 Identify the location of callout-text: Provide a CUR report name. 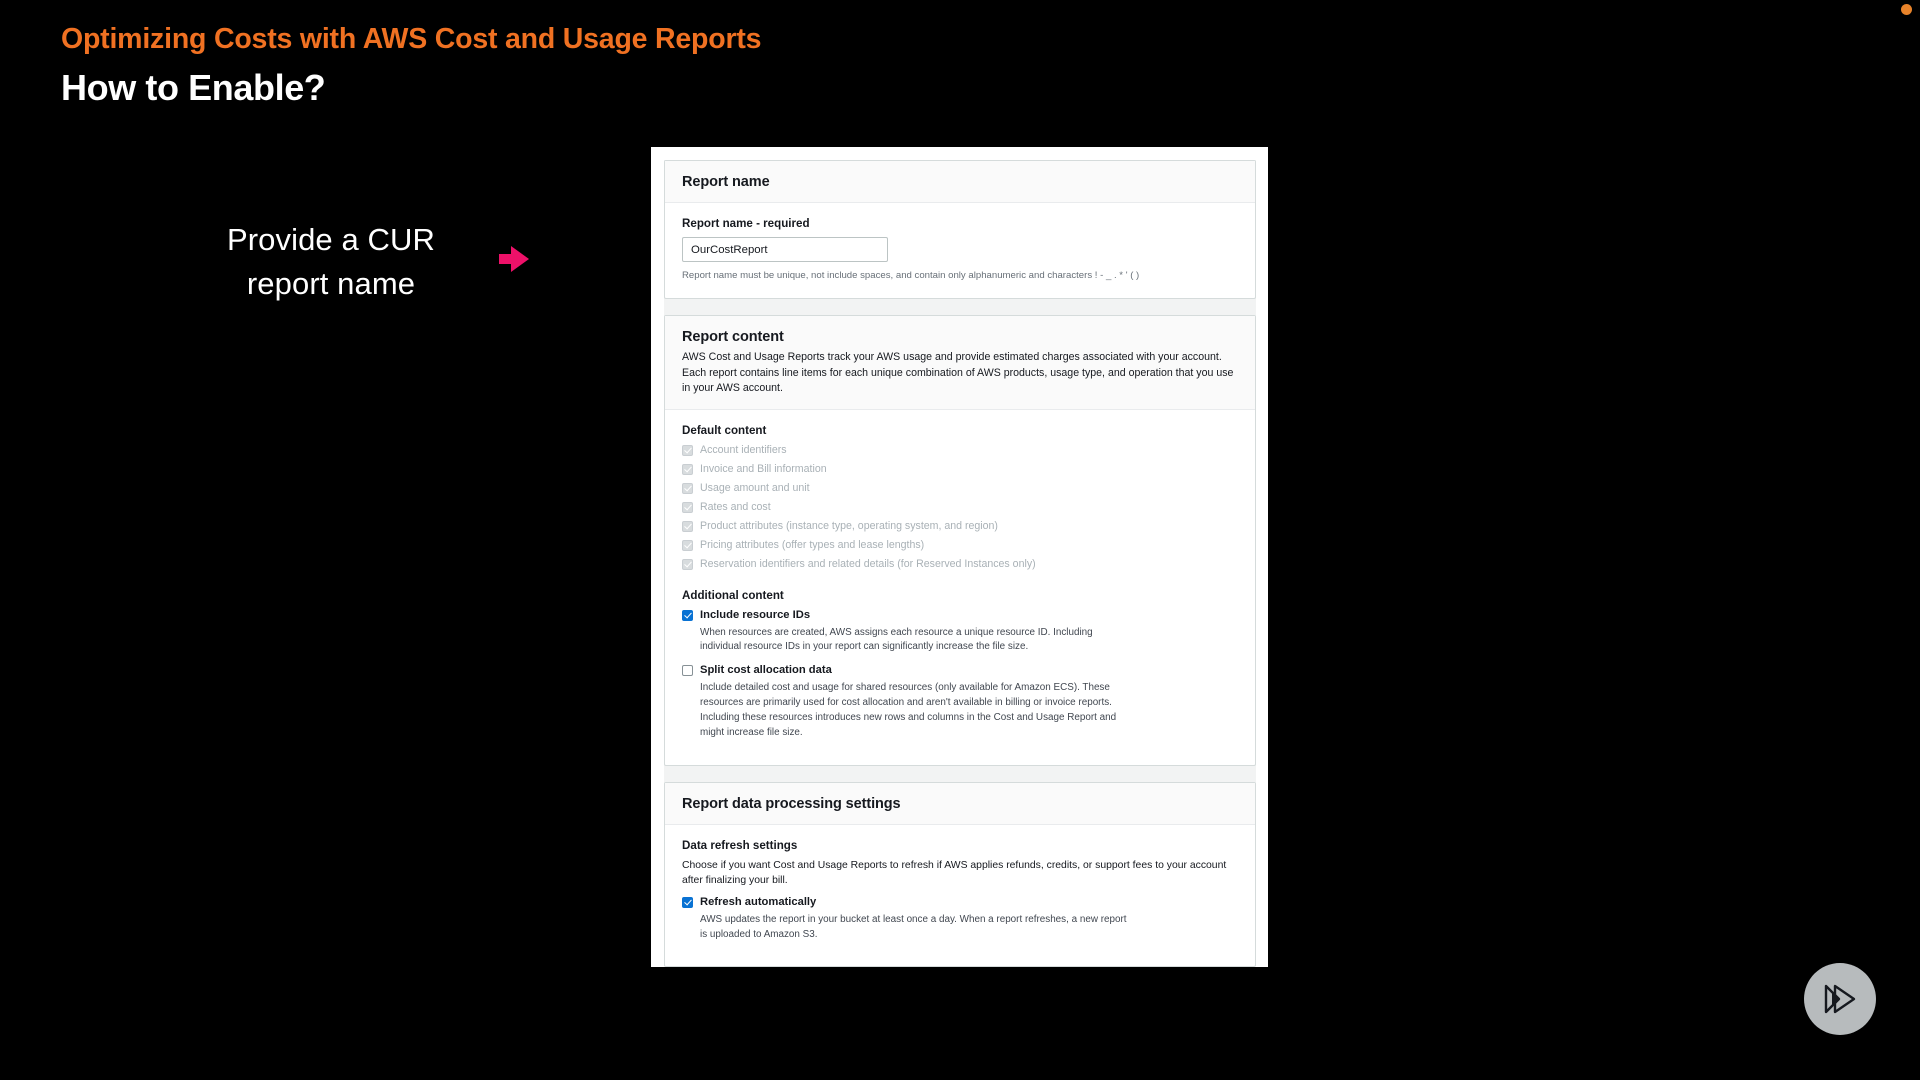
(331, 262).